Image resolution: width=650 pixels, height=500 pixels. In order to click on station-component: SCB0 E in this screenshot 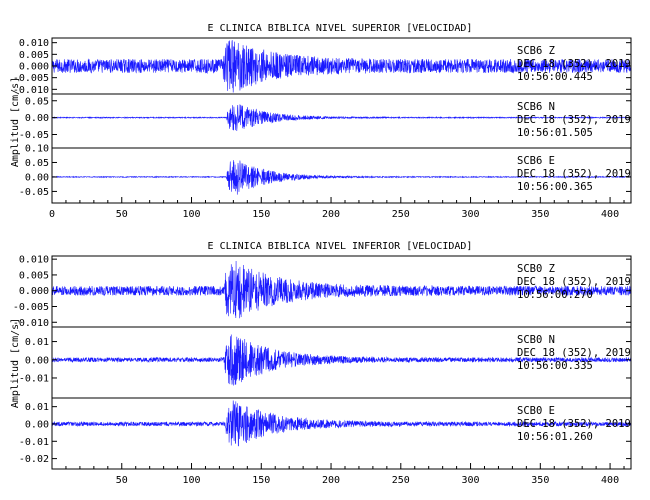, I will do `click(536, 411)`.